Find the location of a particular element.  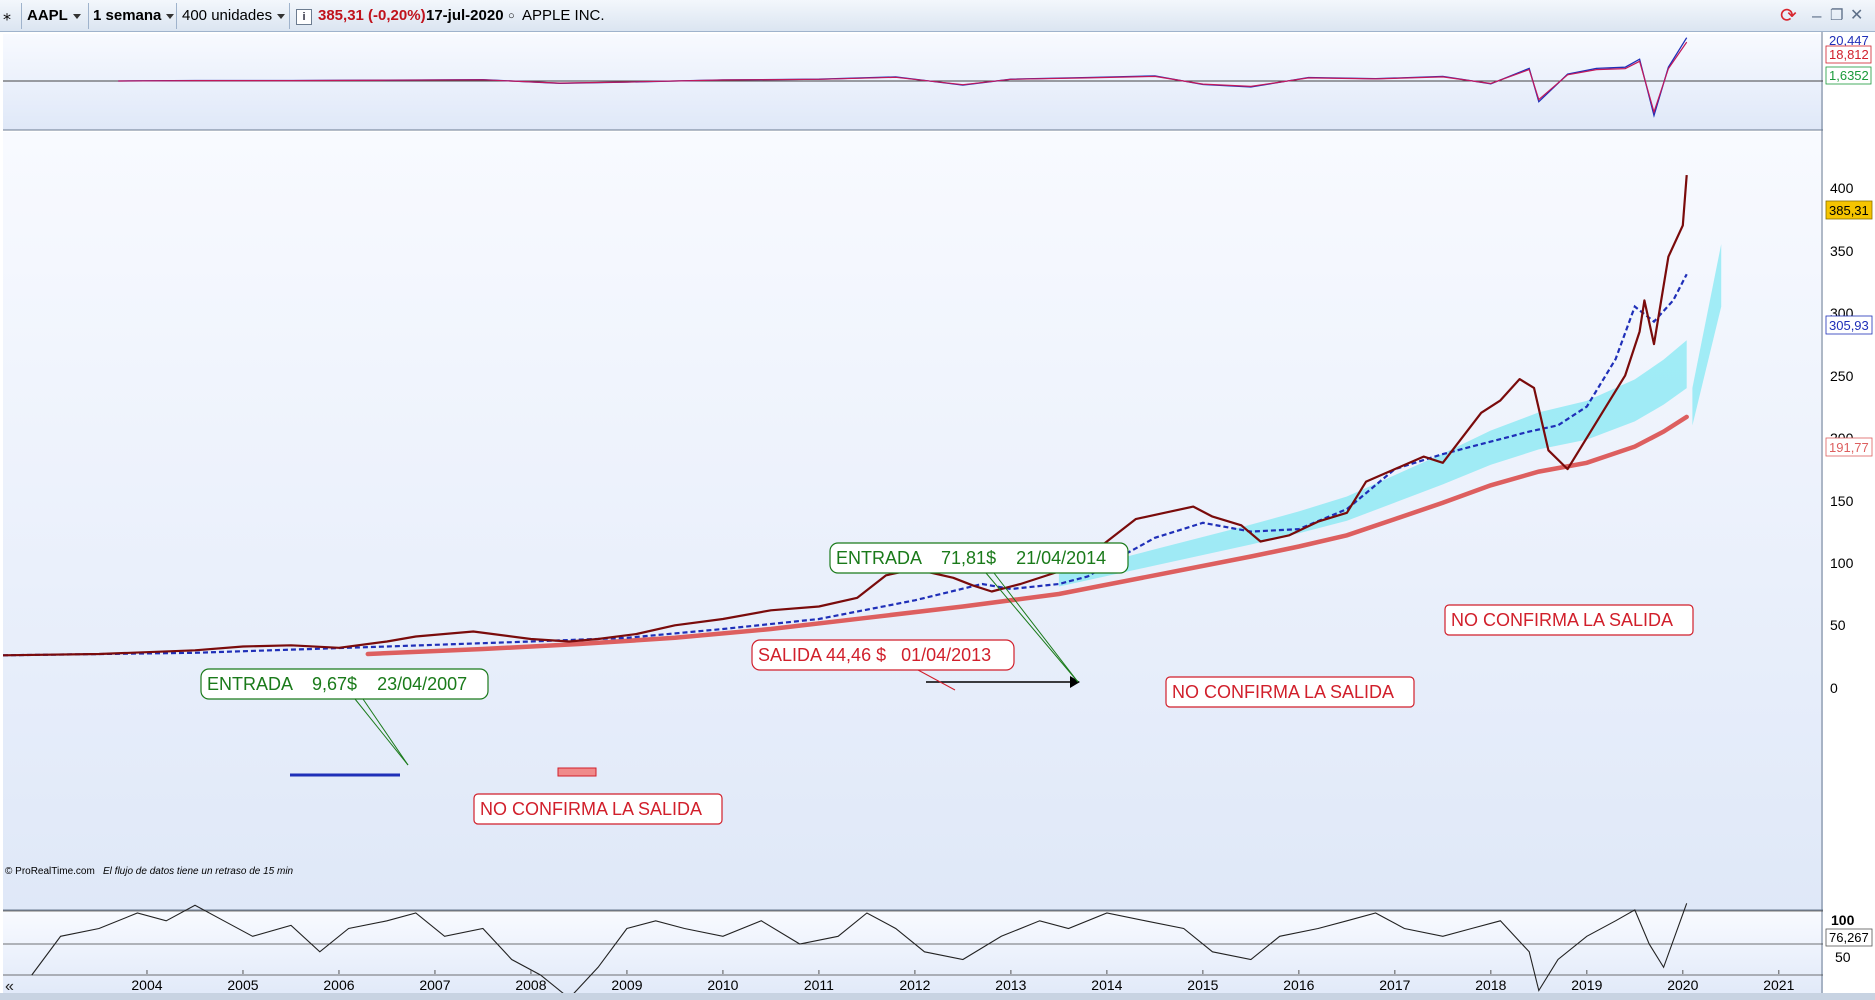

units-selector: 400 unidades is located at coordinates (234, 16).